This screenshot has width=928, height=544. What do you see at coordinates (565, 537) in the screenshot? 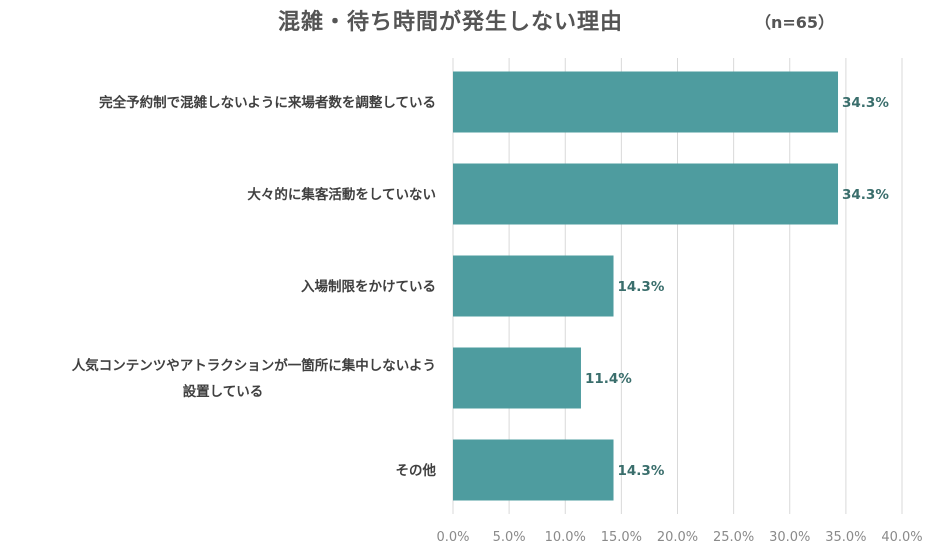
I see `x-tick-label: 10.0%` at bounding box center [565, 537].